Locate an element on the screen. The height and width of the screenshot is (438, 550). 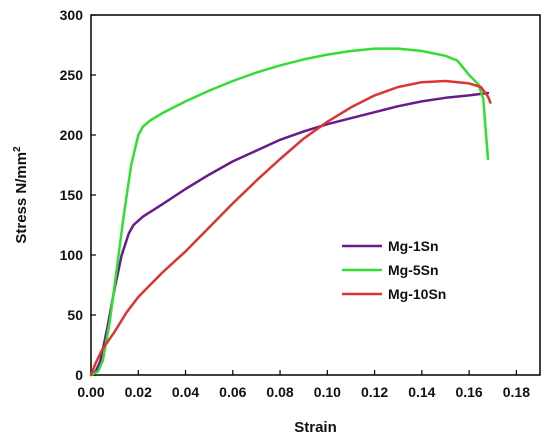
y-axis-ticks: 0 50 100 150 200 250 300 is located at coordinates (78, 195).